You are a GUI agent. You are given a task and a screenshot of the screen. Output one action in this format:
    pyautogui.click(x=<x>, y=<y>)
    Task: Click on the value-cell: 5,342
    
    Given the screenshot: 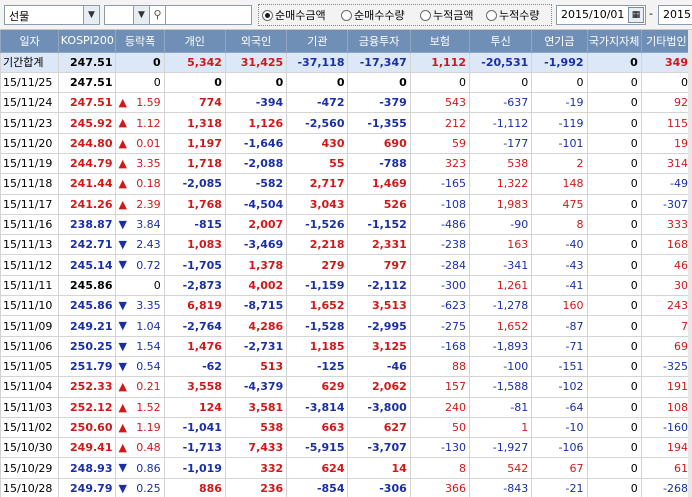 What is the action you would take?
    pyautogui.click(x=194, y=62)
    